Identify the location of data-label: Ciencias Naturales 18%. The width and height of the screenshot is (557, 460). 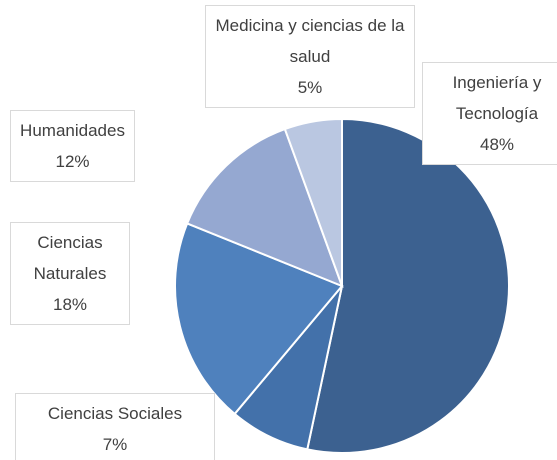
(70, 273).